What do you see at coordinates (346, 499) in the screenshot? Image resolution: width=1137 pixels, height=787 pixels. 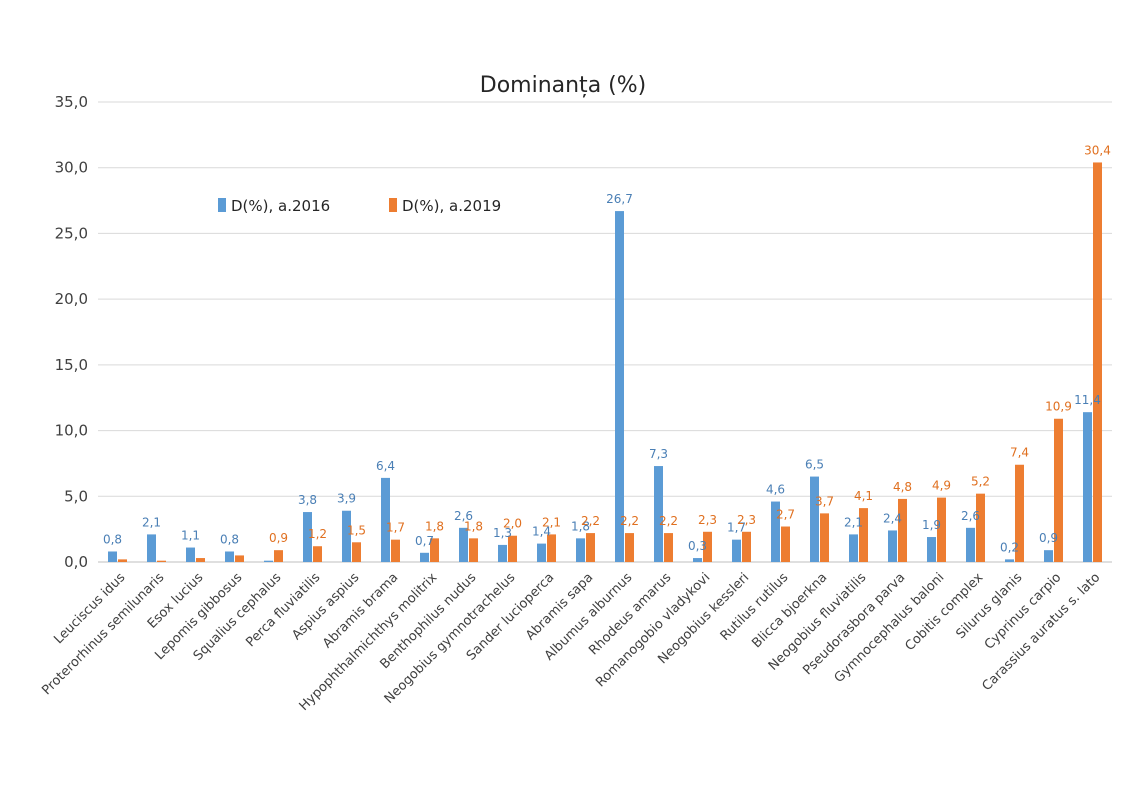 I see `data-label: 3,9` at bounding box center [346, 499].